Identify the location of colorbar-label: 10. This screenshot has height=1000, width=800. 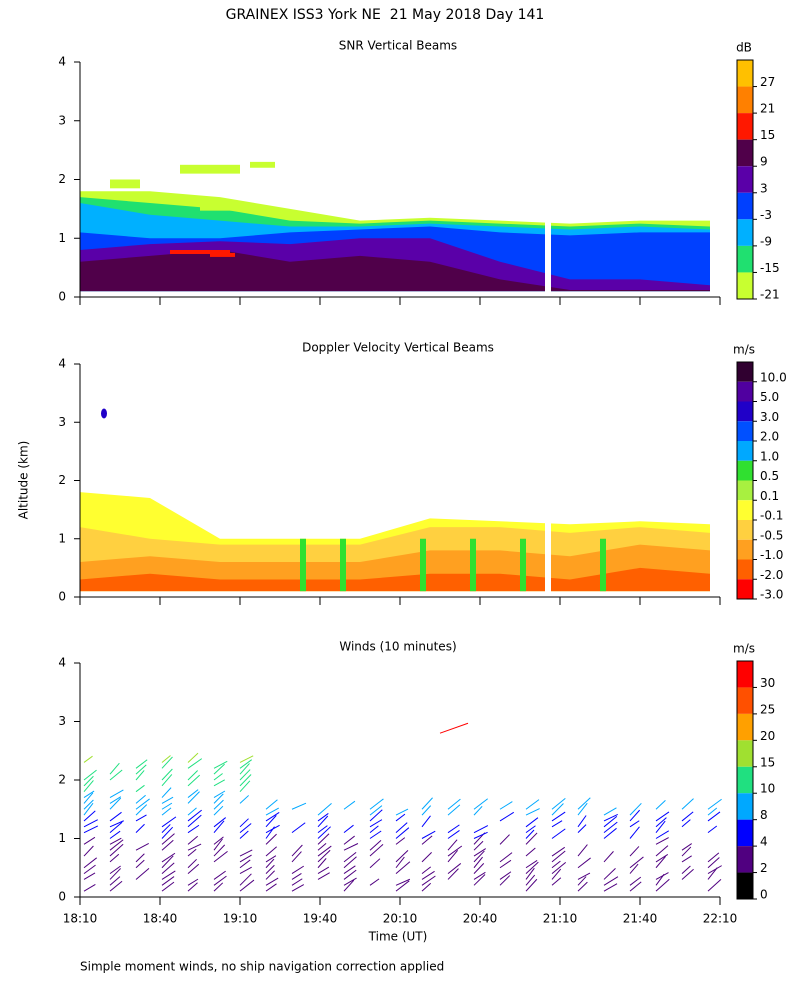
(767, 789).